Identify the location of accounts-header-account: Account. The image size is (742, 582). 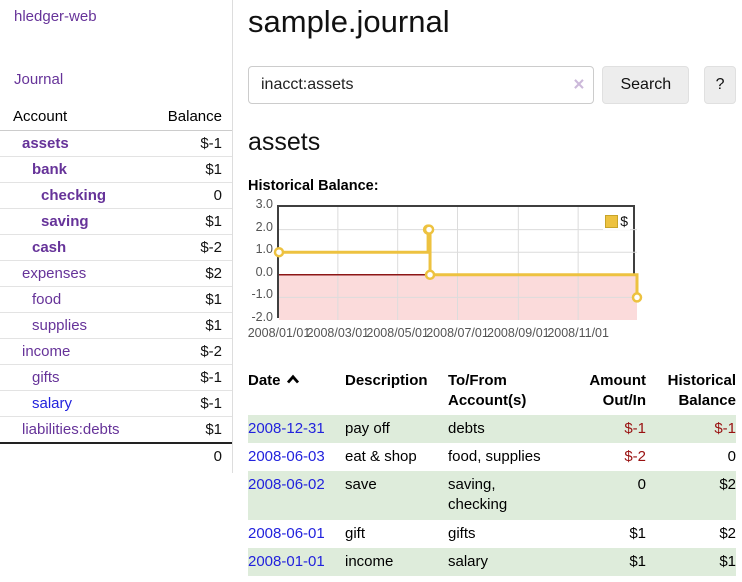
(75, 117).